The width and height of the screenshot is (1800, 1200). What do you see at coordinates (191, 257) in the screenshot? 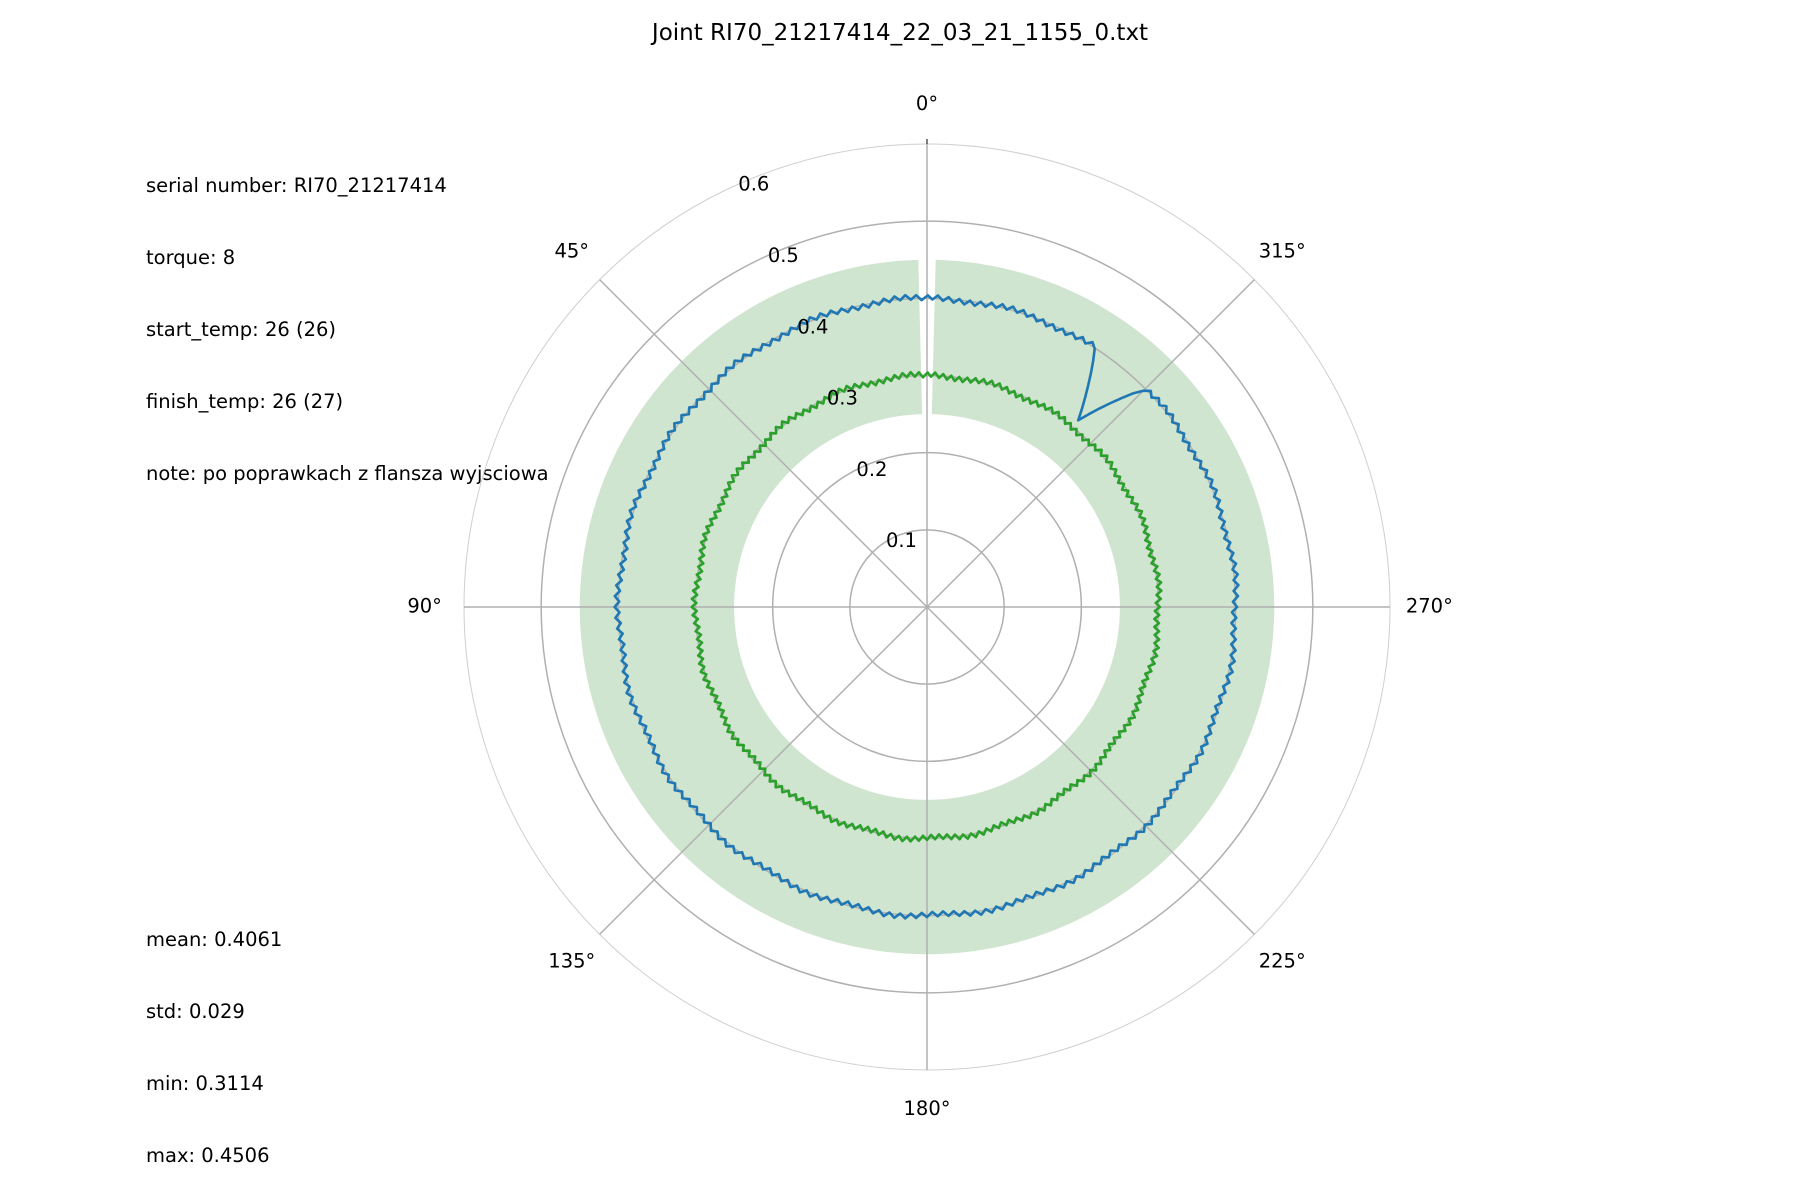
I see `torque-text: torque: 8` at bounding box center [191, 257].